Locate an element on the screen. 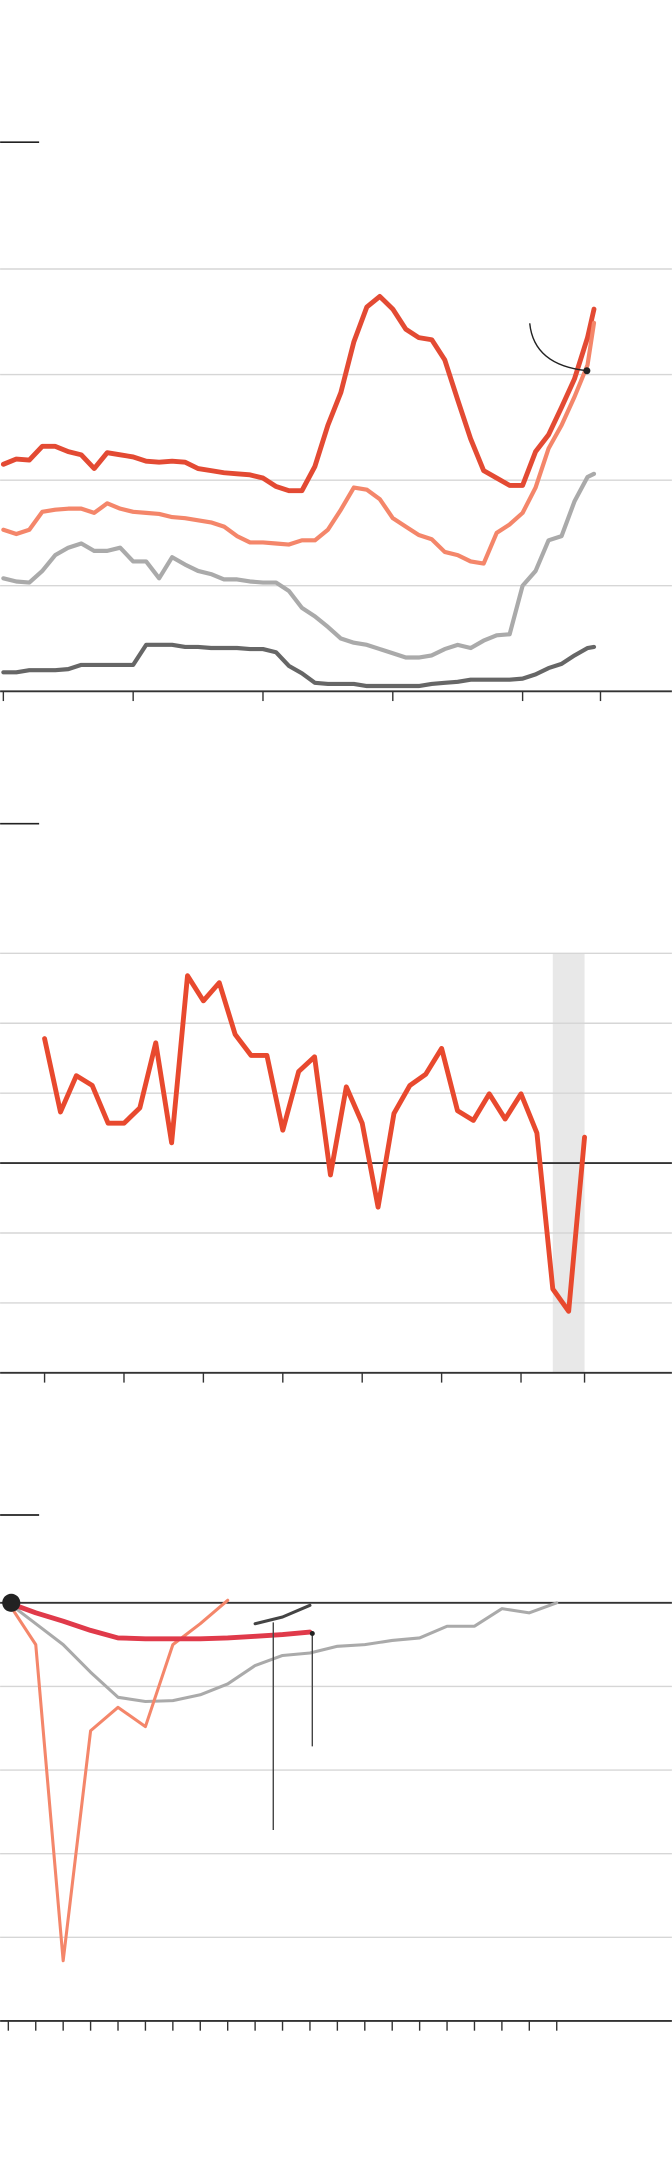 The image size is (672, 2184). annotation-leader is located at coordinates (558, 347).